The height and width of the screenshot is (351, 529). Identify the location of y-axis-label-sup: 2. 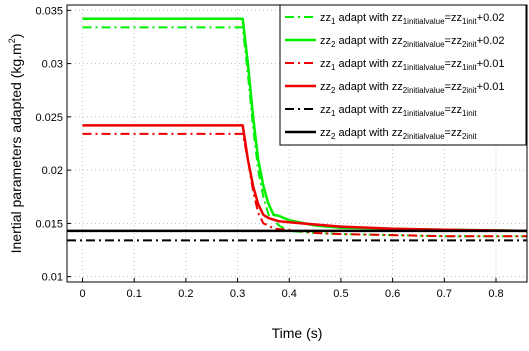
(12, 40).